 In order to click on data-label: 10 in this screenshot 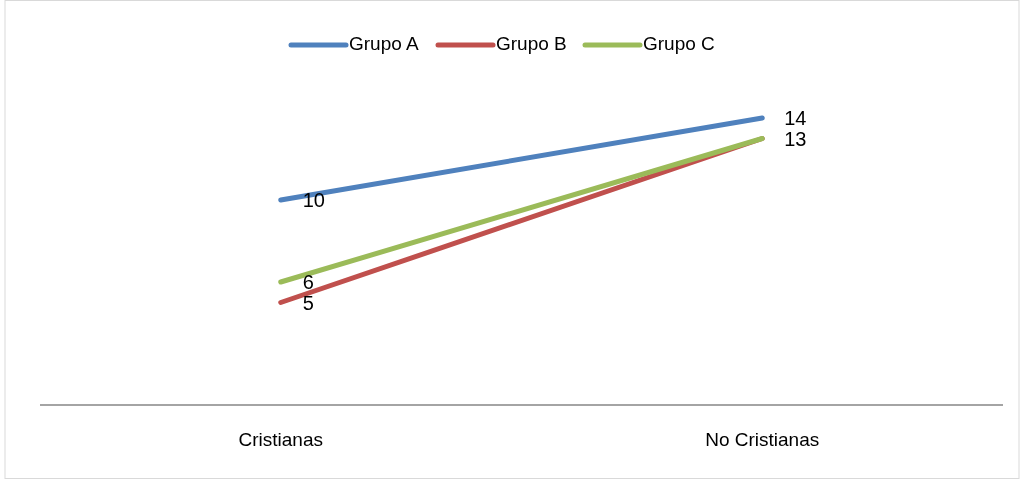, I will do `click(313, 200)`.